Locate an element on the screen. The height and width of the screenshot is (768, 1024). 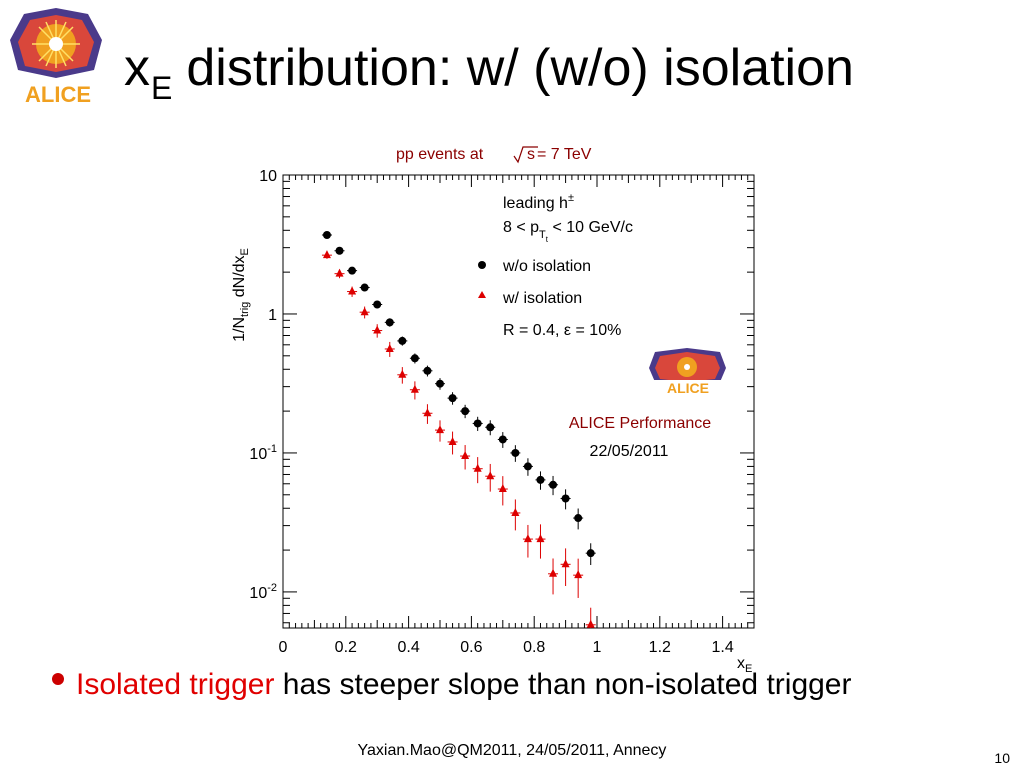
performance-label: ALICE Performance is located at coordinates (640, 423).